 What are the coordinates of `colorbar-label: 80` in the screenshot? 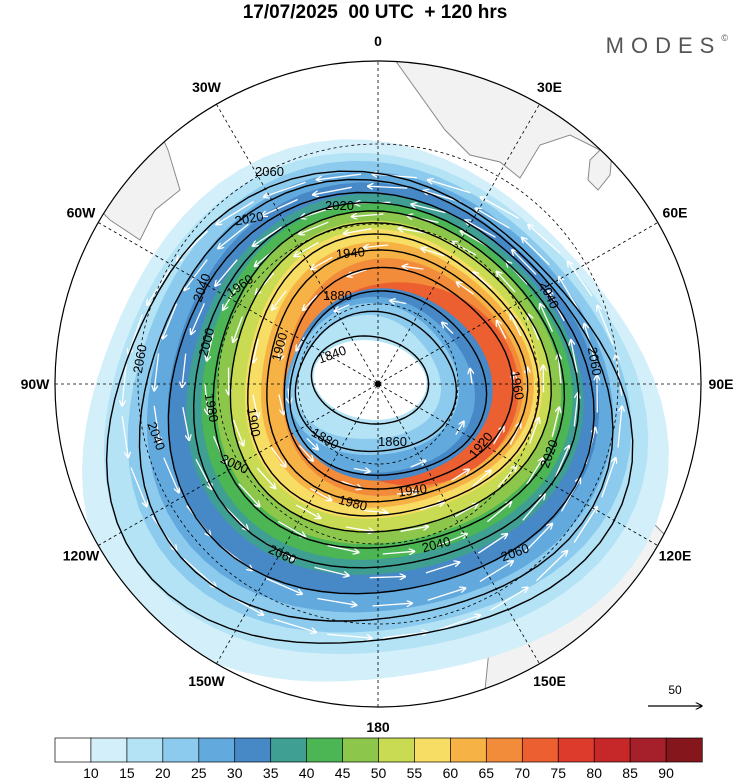 It's located at (594, 773).